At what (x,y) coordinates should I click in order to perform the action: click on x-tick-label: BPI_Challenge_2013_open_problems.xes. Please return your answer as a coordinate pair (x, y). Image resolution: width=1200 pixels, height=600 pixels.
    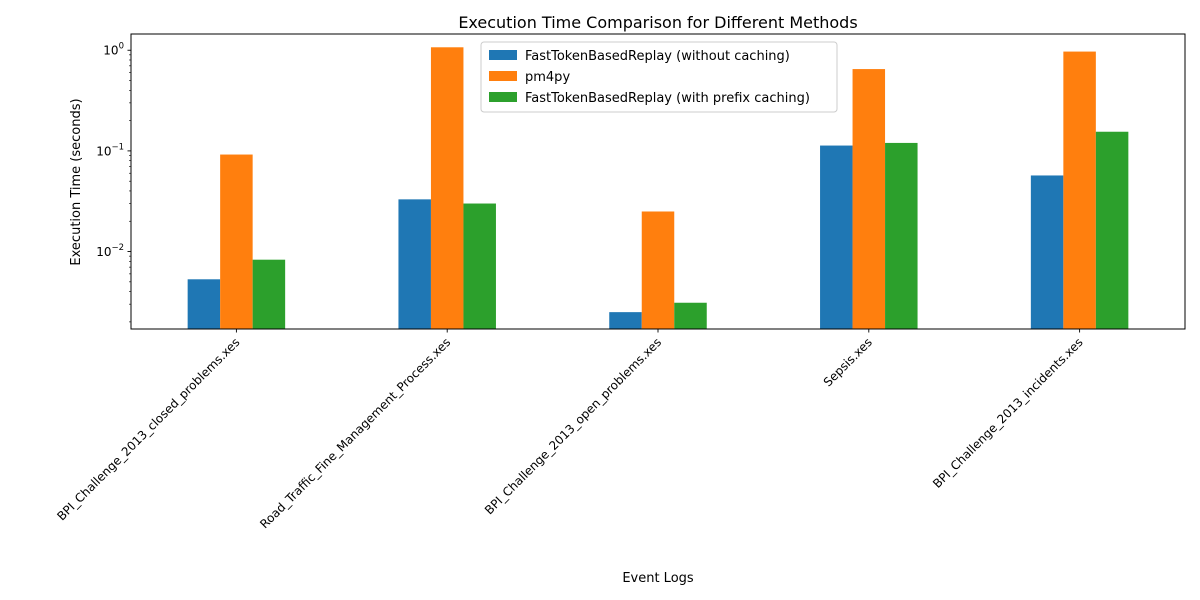
    Looking at the image, I should click on (573, 426).